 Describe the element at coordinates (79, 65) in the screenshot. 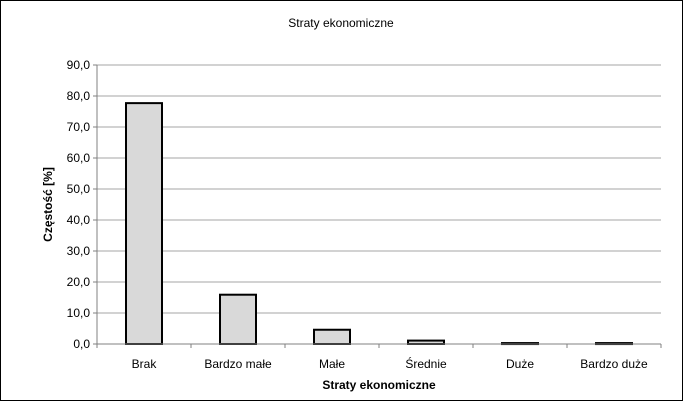

I see `y-tick-label: 90,0` at that location.